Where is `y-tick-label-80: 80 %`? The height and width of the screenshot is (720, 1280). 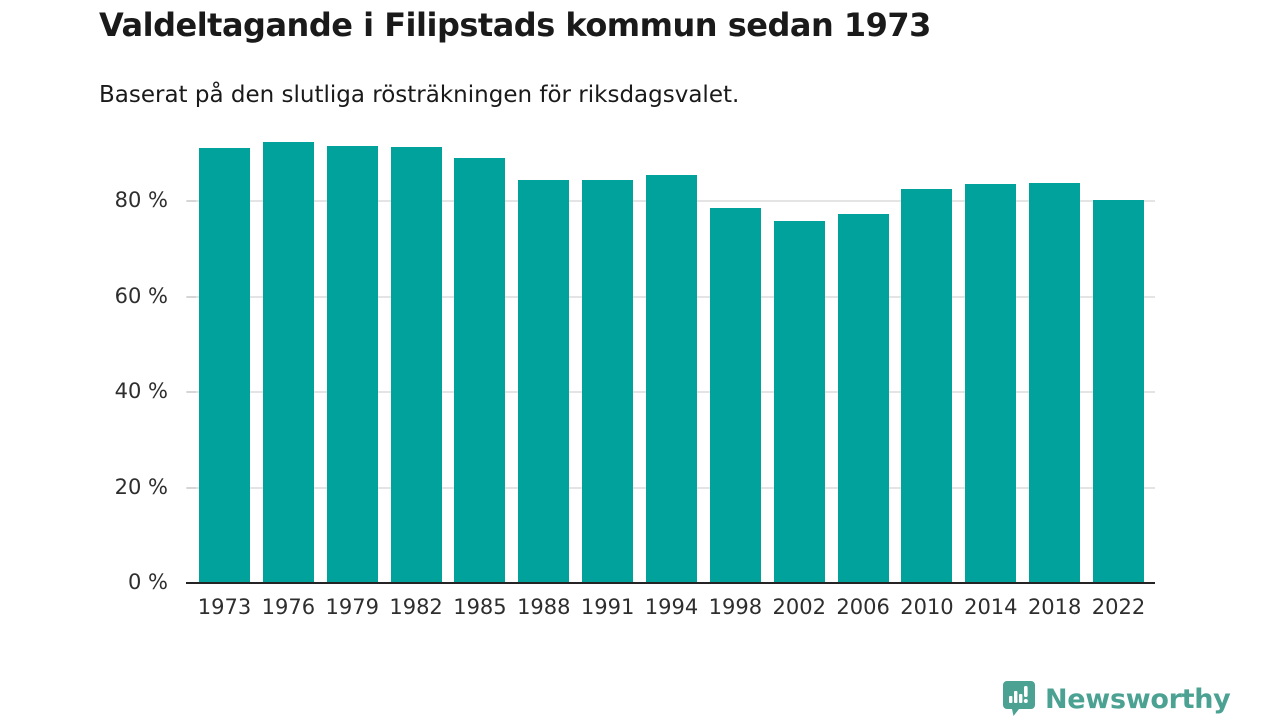
y-tick-label-80: 80 % is located at coordinates (141, 200).